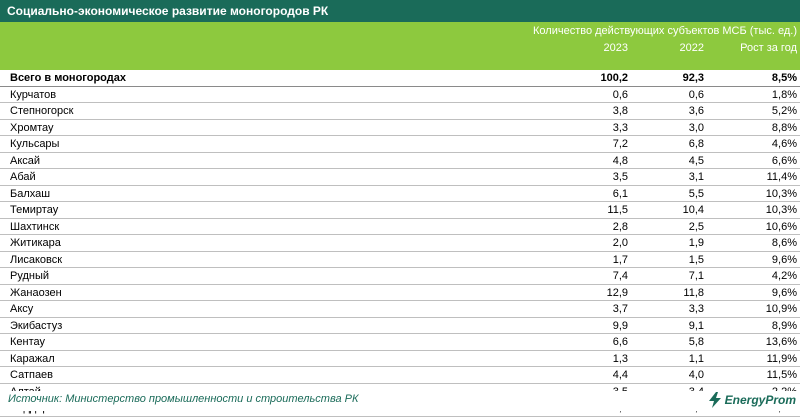 This screenshot has height=417, width=800. I want to click on cell-growth: 13,6%, so click(781, 342).